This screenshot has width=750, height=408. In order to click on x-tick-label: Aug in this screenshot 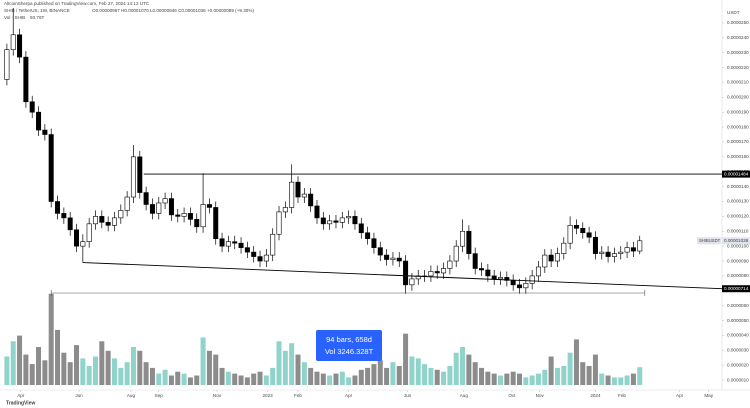, I will do `click(464, 395)`.